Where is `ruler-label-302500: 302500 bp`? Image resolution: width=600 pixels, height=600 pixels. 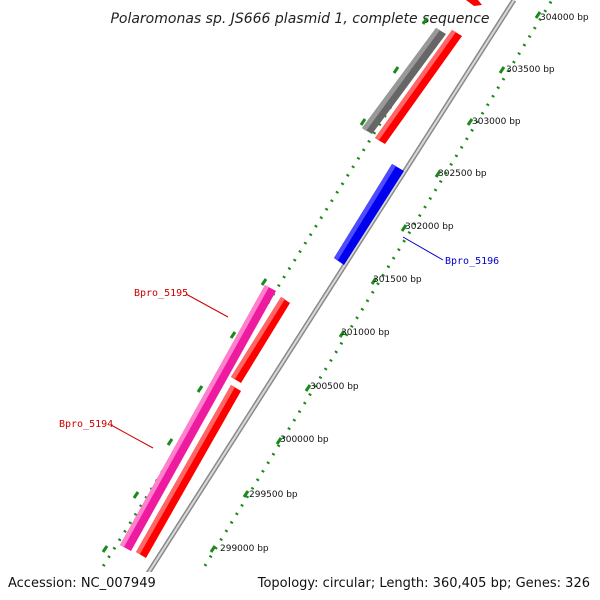 ruler-label-302500: 302500 bp is located at coordinates (462, 174).